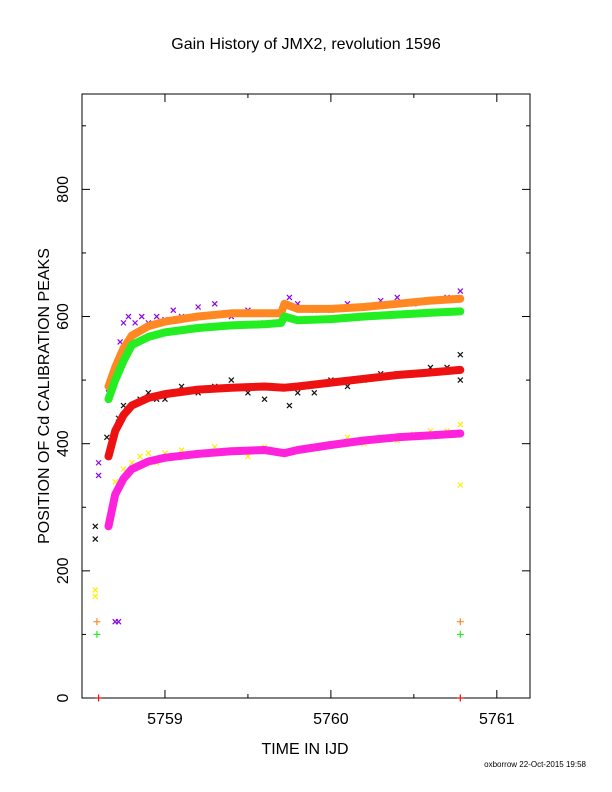 The height and width of the screenshot is (792, 612). What do you see at coordinates (165, 719) in the screenshot?
I see `x-tick-label: 5759` at bounding box center [165, 719].